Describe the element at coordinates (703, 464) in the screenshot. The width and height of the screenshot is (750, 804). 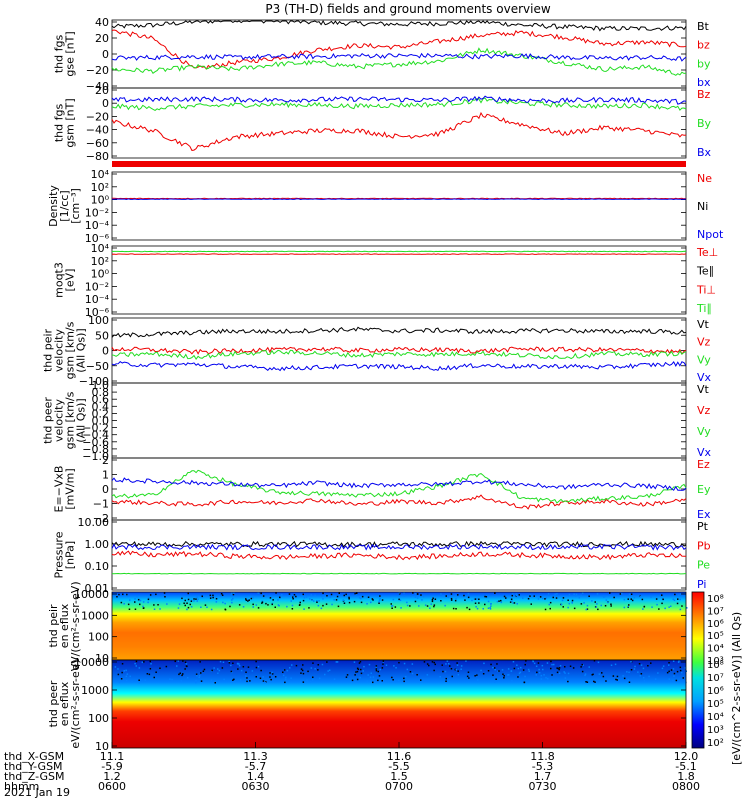
I see `legend-Ez: Ez` at that location.